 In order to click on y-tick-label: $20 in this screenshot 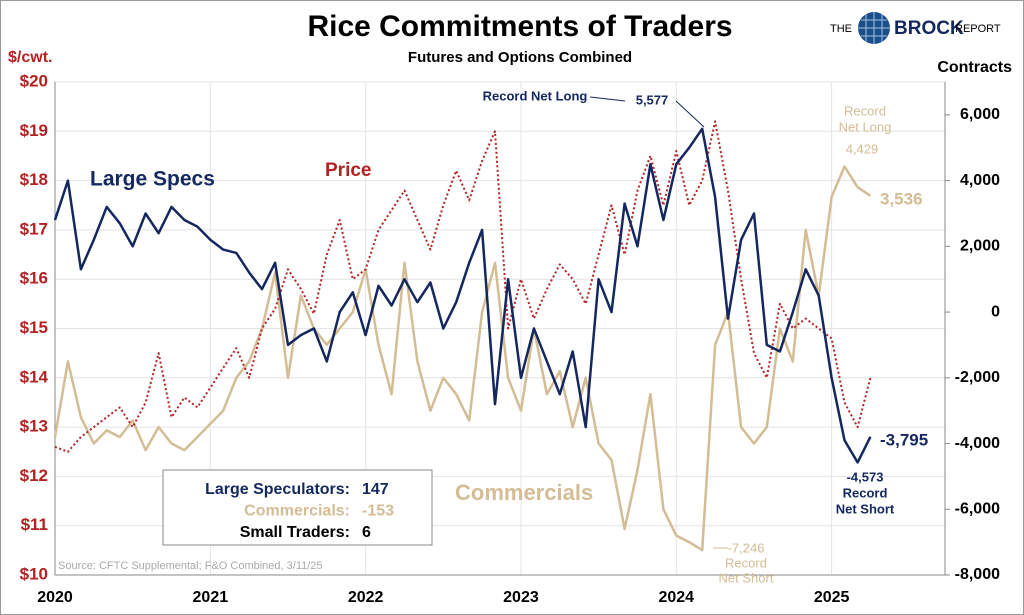, I will do `click(34, 80)`.